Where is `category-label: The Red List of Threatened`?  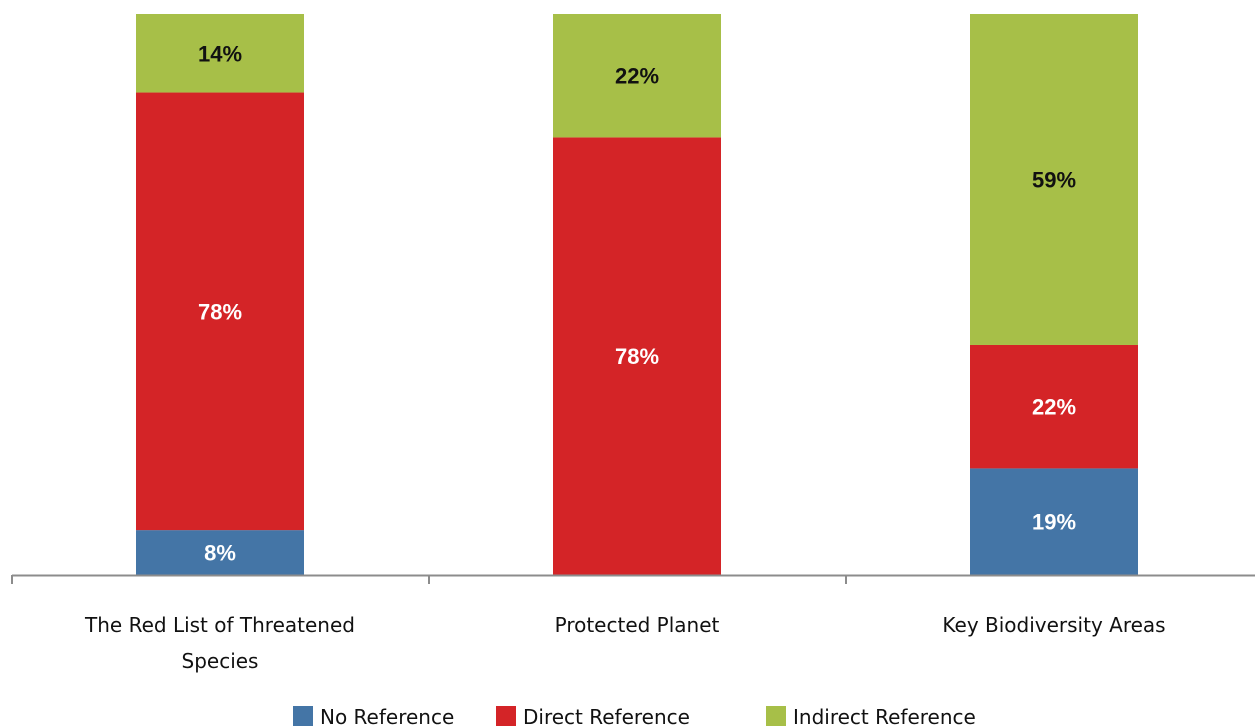 category-label: The Red List of Threatened is located at coordinates (219, 625).